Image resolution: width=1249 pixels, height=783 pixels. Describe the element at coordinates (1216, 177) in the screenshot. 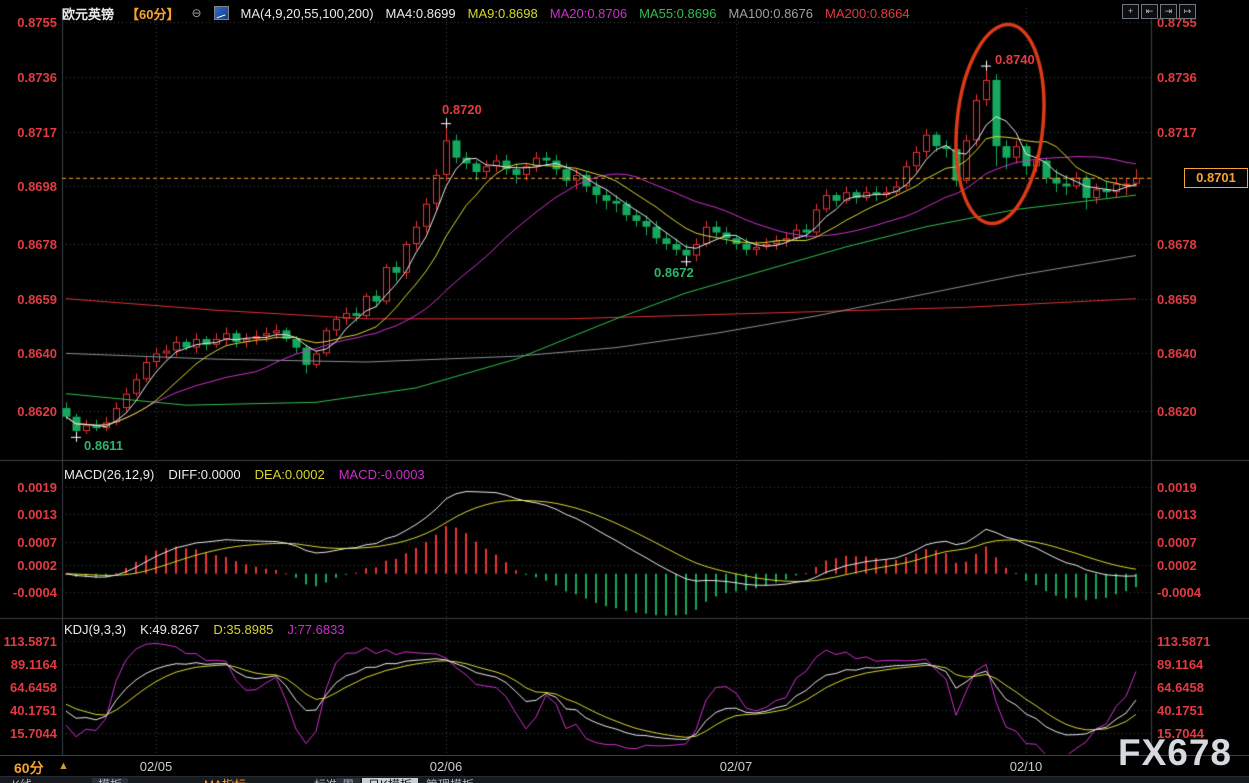

I see `current-price-tag: 0.8701` at that location.